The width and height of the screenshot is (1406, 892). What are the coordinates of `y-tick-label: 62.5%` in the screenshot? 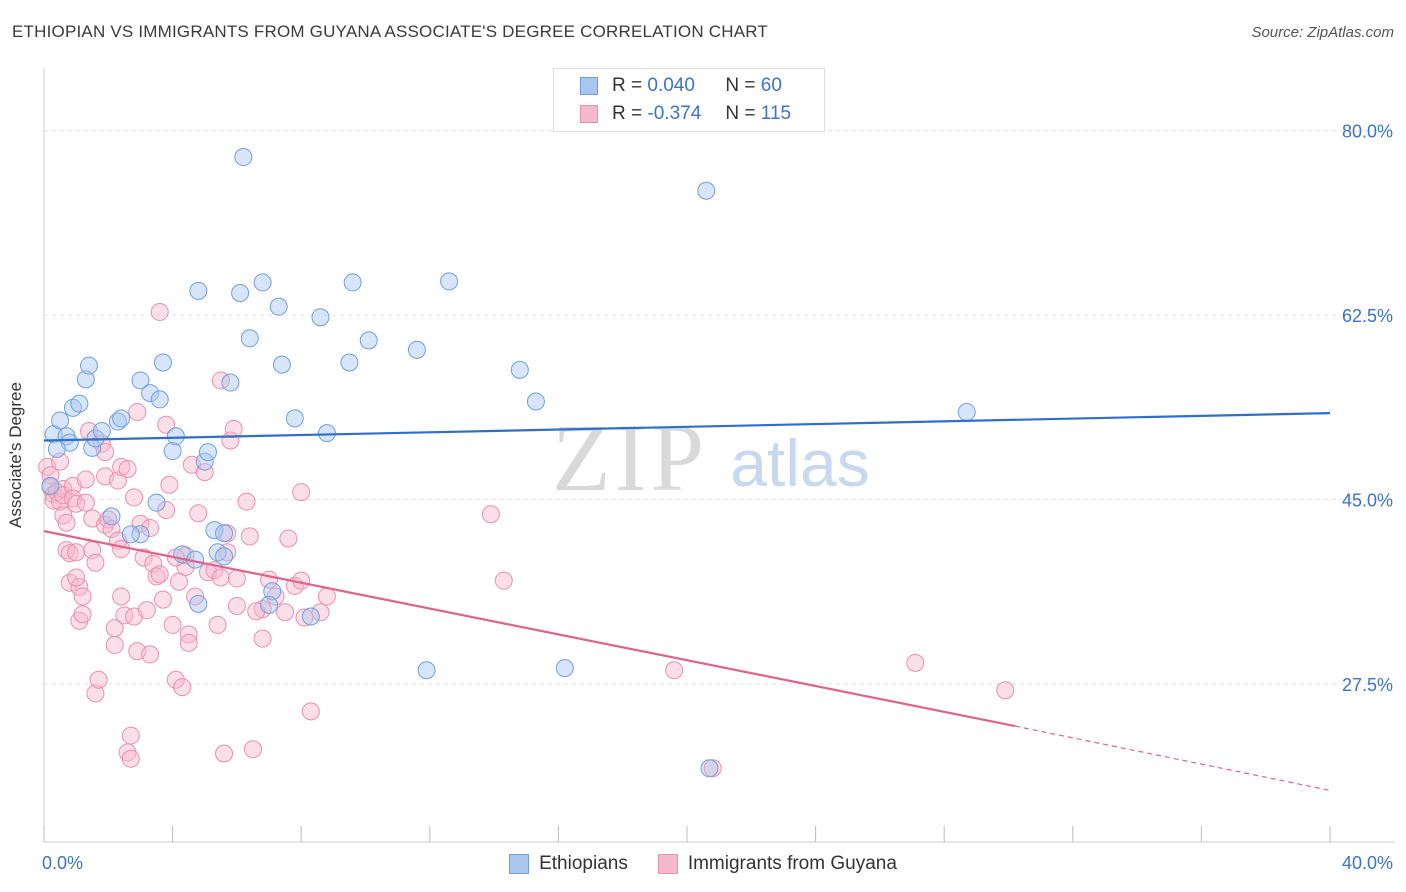 It's located at (1367, 316).